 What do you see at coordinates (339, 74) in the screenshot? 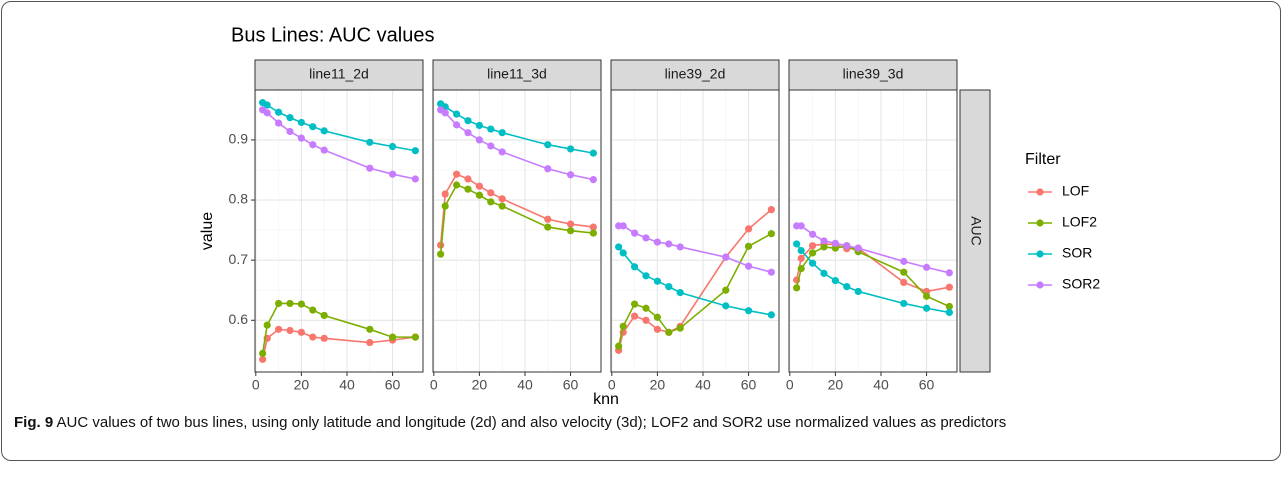
I see `strip-label: line11_2d` at bounding box center [339, 74].